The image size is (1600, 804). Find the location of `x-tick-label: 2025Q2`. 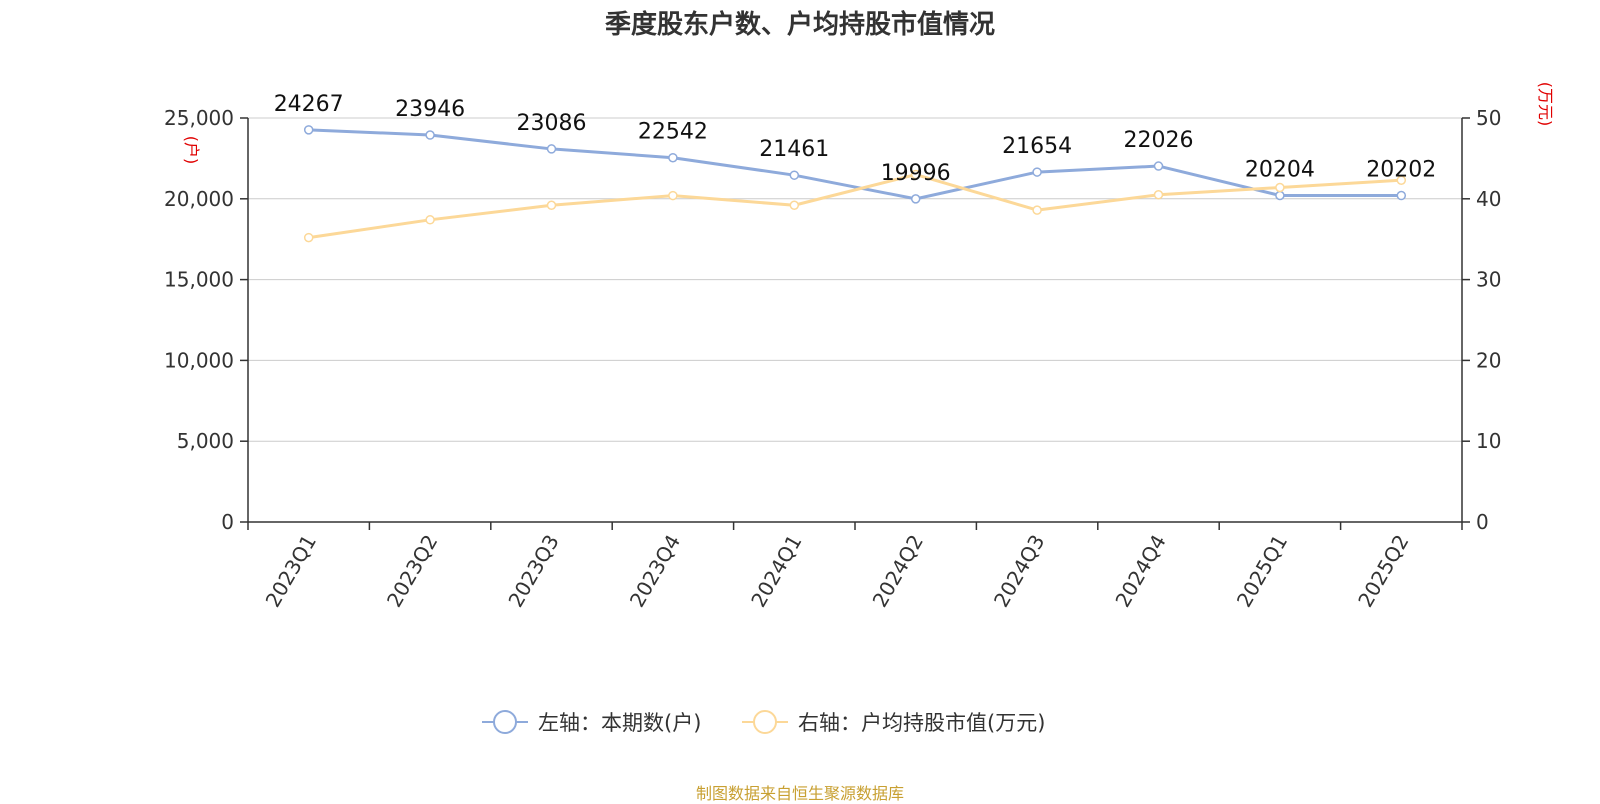

x-tick-label: 2025Q2 is located at coordinates (1383, 571).